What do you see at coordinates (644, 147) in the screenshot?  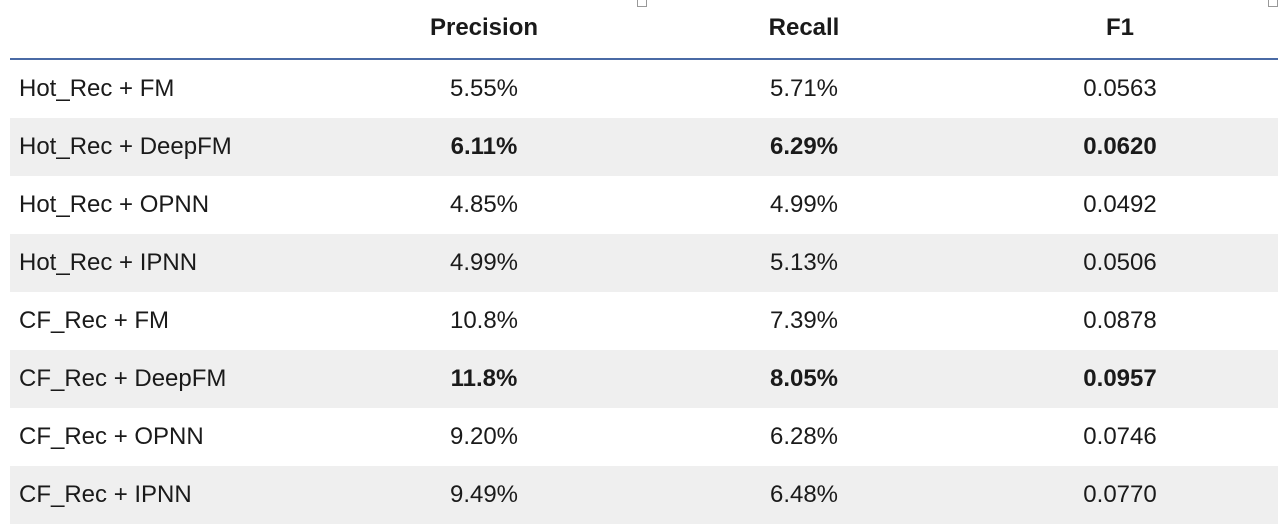 I see `table-row: Hot_Rec + DeepFM 6.11% 6.29% 0.0620` at bounding box center [644, 147].